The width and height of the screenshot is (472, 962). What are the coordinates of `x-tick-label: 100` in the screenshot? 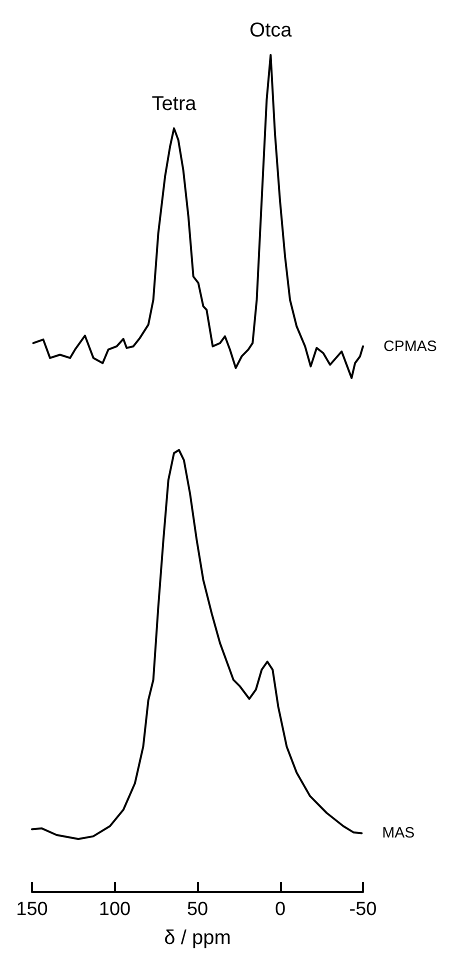 It's located at (114, 909).